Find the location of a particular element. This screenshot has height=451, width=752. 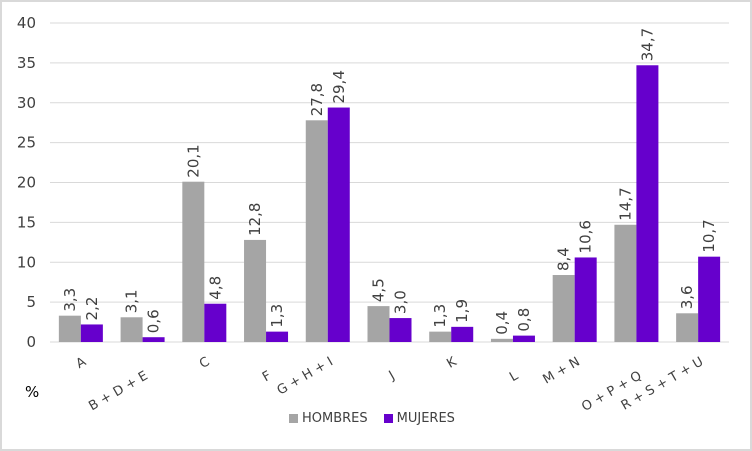

data-label: 8,4 is located at coordinates (564, 259).